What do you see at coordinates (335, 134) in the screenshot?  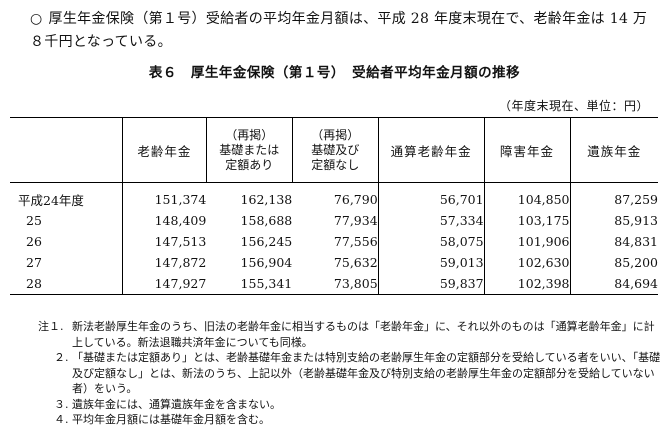 I see `header-sub2-line1: （再掲）` at bounding box center [335, 134].